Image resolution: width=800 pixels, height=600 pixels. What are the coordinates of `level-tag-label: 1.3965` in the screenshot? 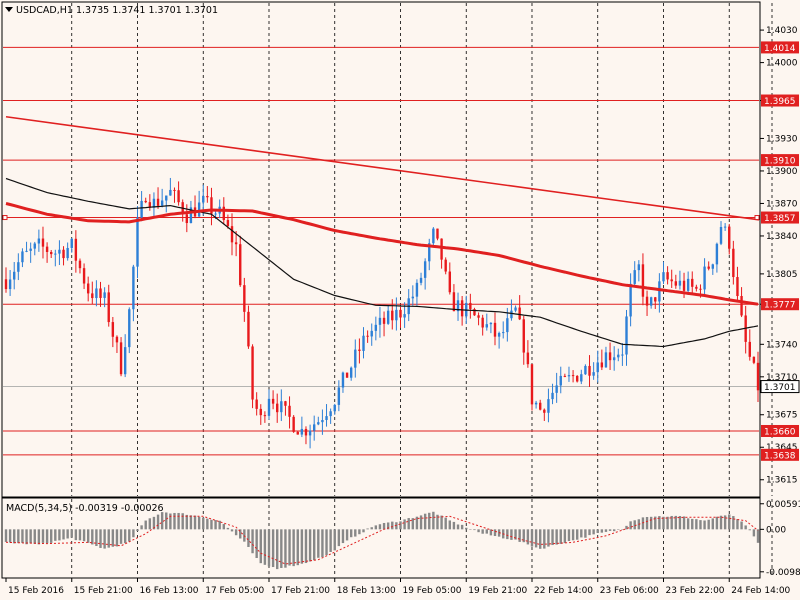 It's located at (780, 102).